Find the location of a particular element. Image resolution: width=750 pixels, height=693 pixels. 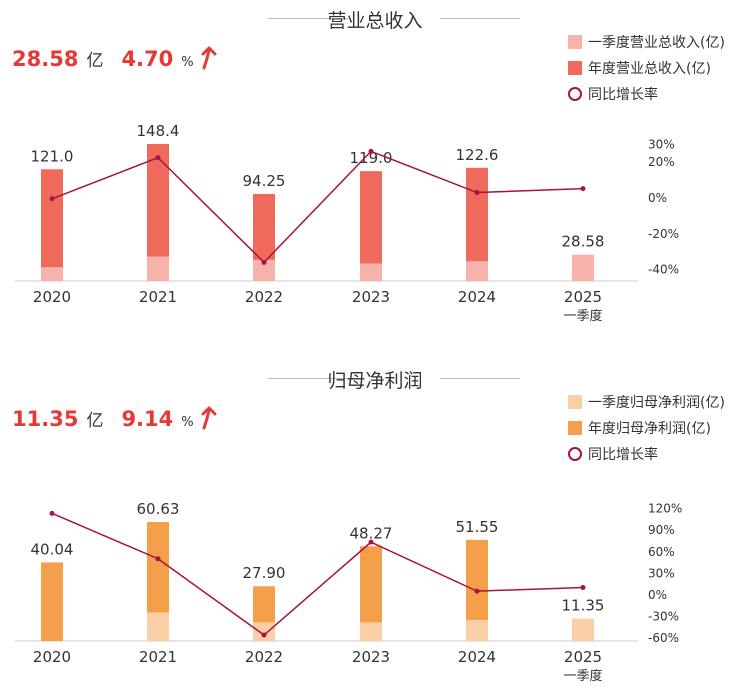

bar-data-label: 94.25 is located at coordinates (264, 181).